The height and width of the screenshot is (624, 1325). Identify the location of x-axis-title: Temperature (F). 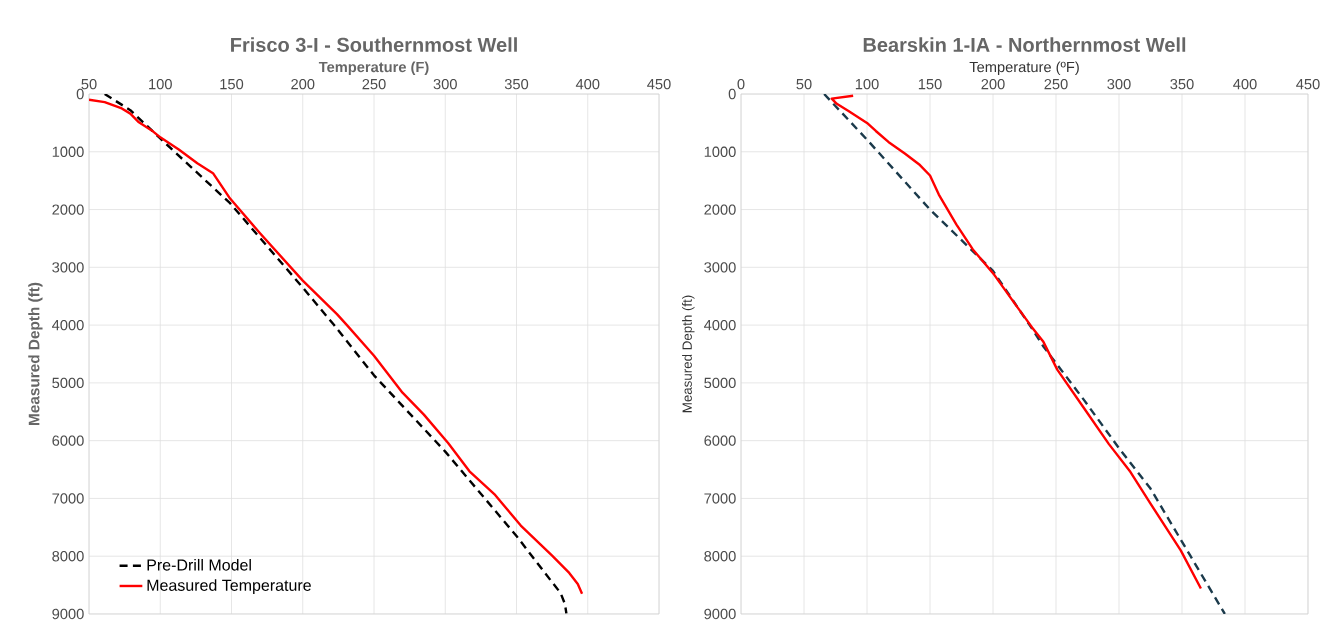
(373, 68).